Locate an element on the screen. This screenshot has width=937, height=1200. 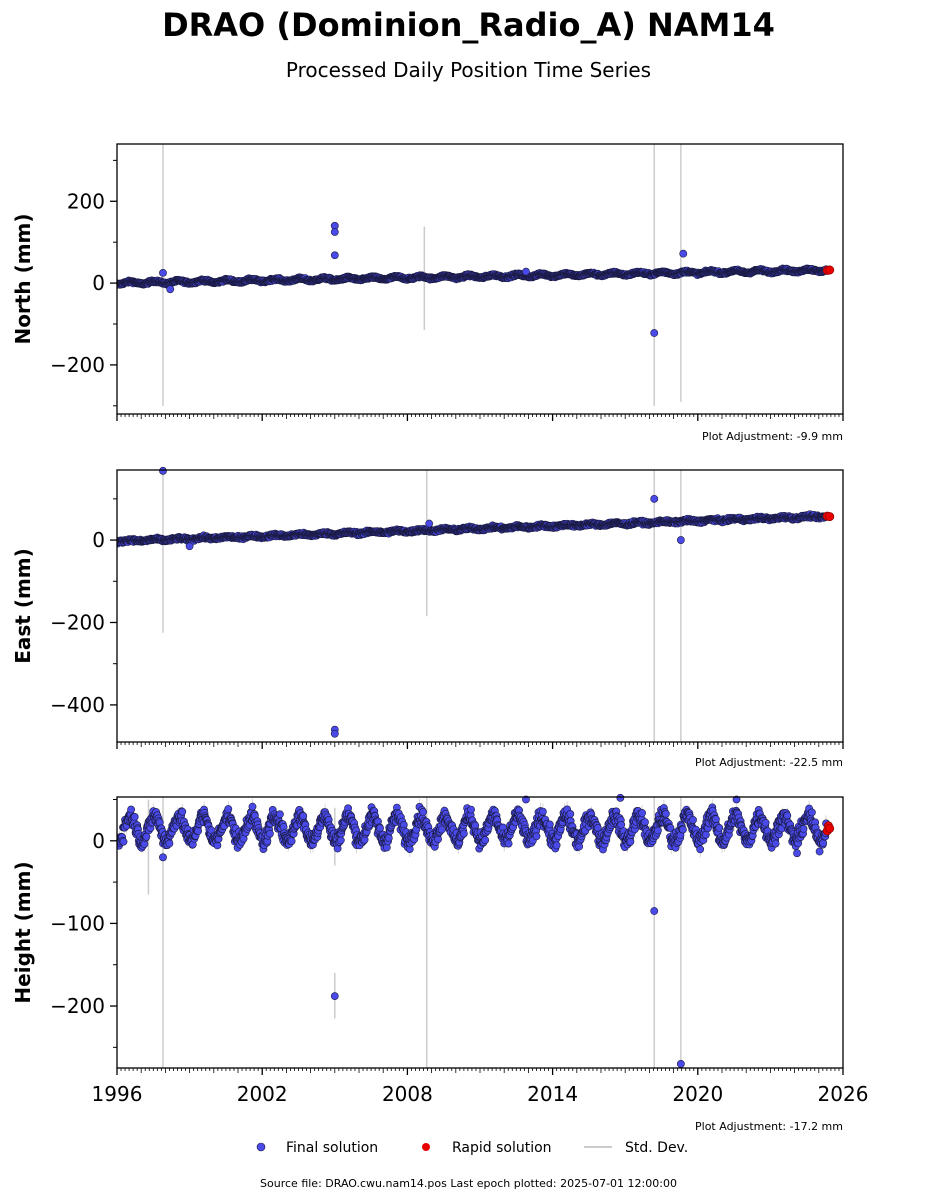
y-axis-label: East (mm) is located at coordinates (23, 606).